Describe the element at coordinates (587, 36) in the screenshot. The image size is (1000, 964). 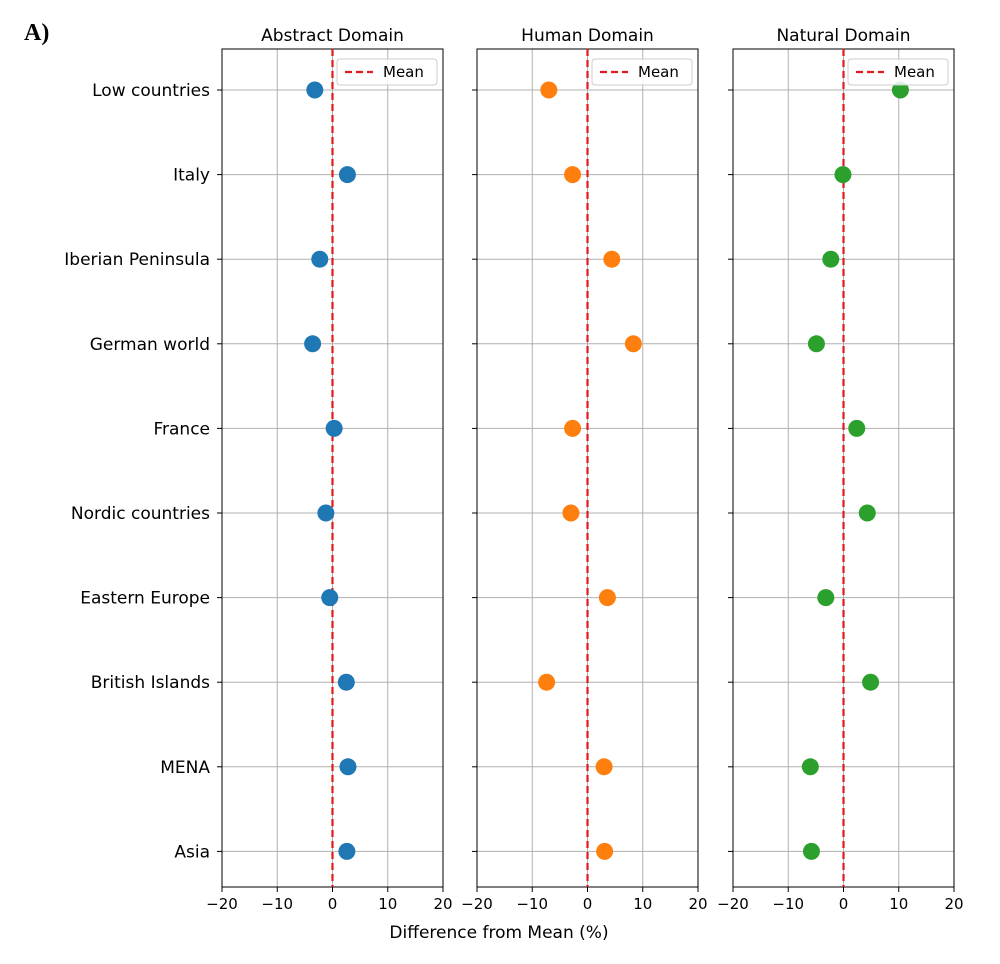
I see `chart-title: Human Domain` at that location.